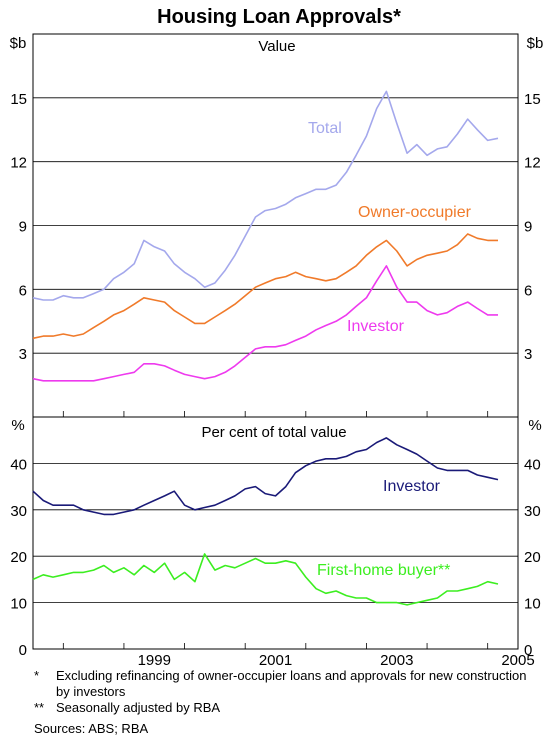 This screenshot has height=745, width=558. I want to click on value-panel-unit-right: $b, so click(535, 43).